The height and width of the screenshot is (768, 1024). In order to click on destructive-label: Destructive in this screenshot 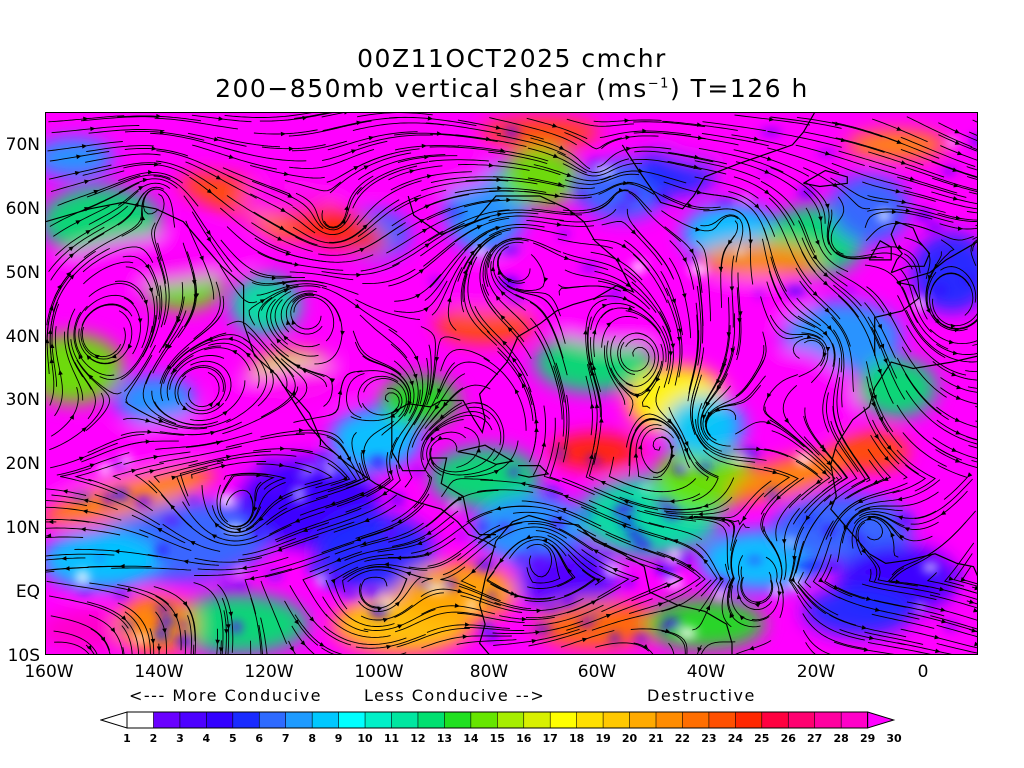, I will do `click(701, 695)`.